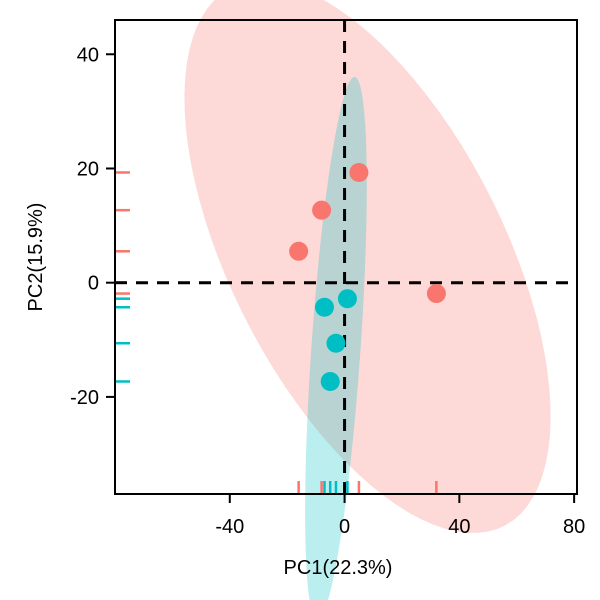  I want to click on x-tick-label: 80, so click(574, 527).